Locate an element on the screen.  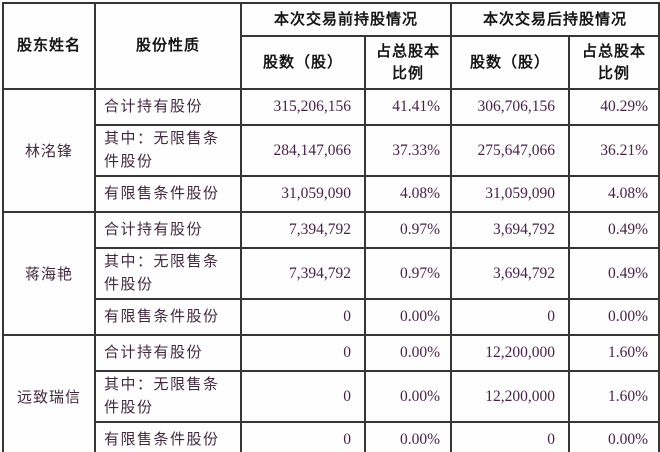
header-group-after-transaction: 本次交易后持股情况 is located at coordinates (555, 19).